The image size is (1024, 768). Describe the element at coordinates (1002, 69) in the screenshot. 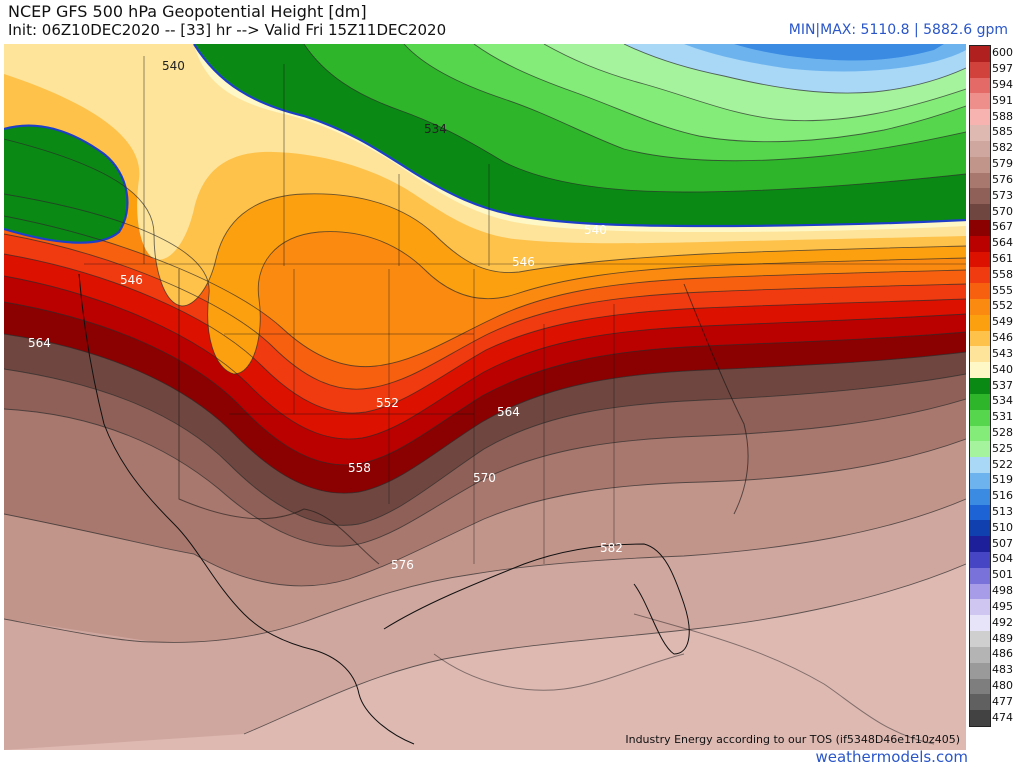

I see `legend-label: 597` at that location.